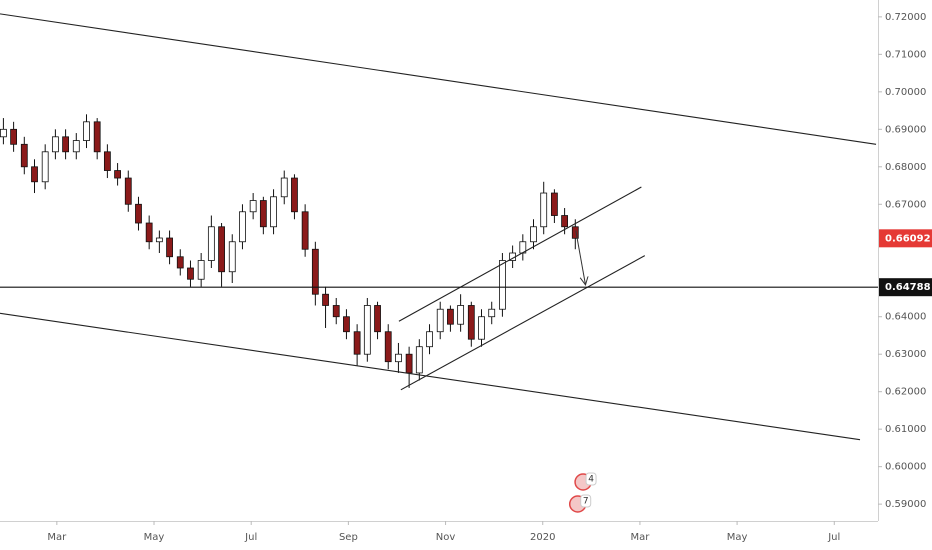  I want to click on event-label: 7, so click(586, 502).